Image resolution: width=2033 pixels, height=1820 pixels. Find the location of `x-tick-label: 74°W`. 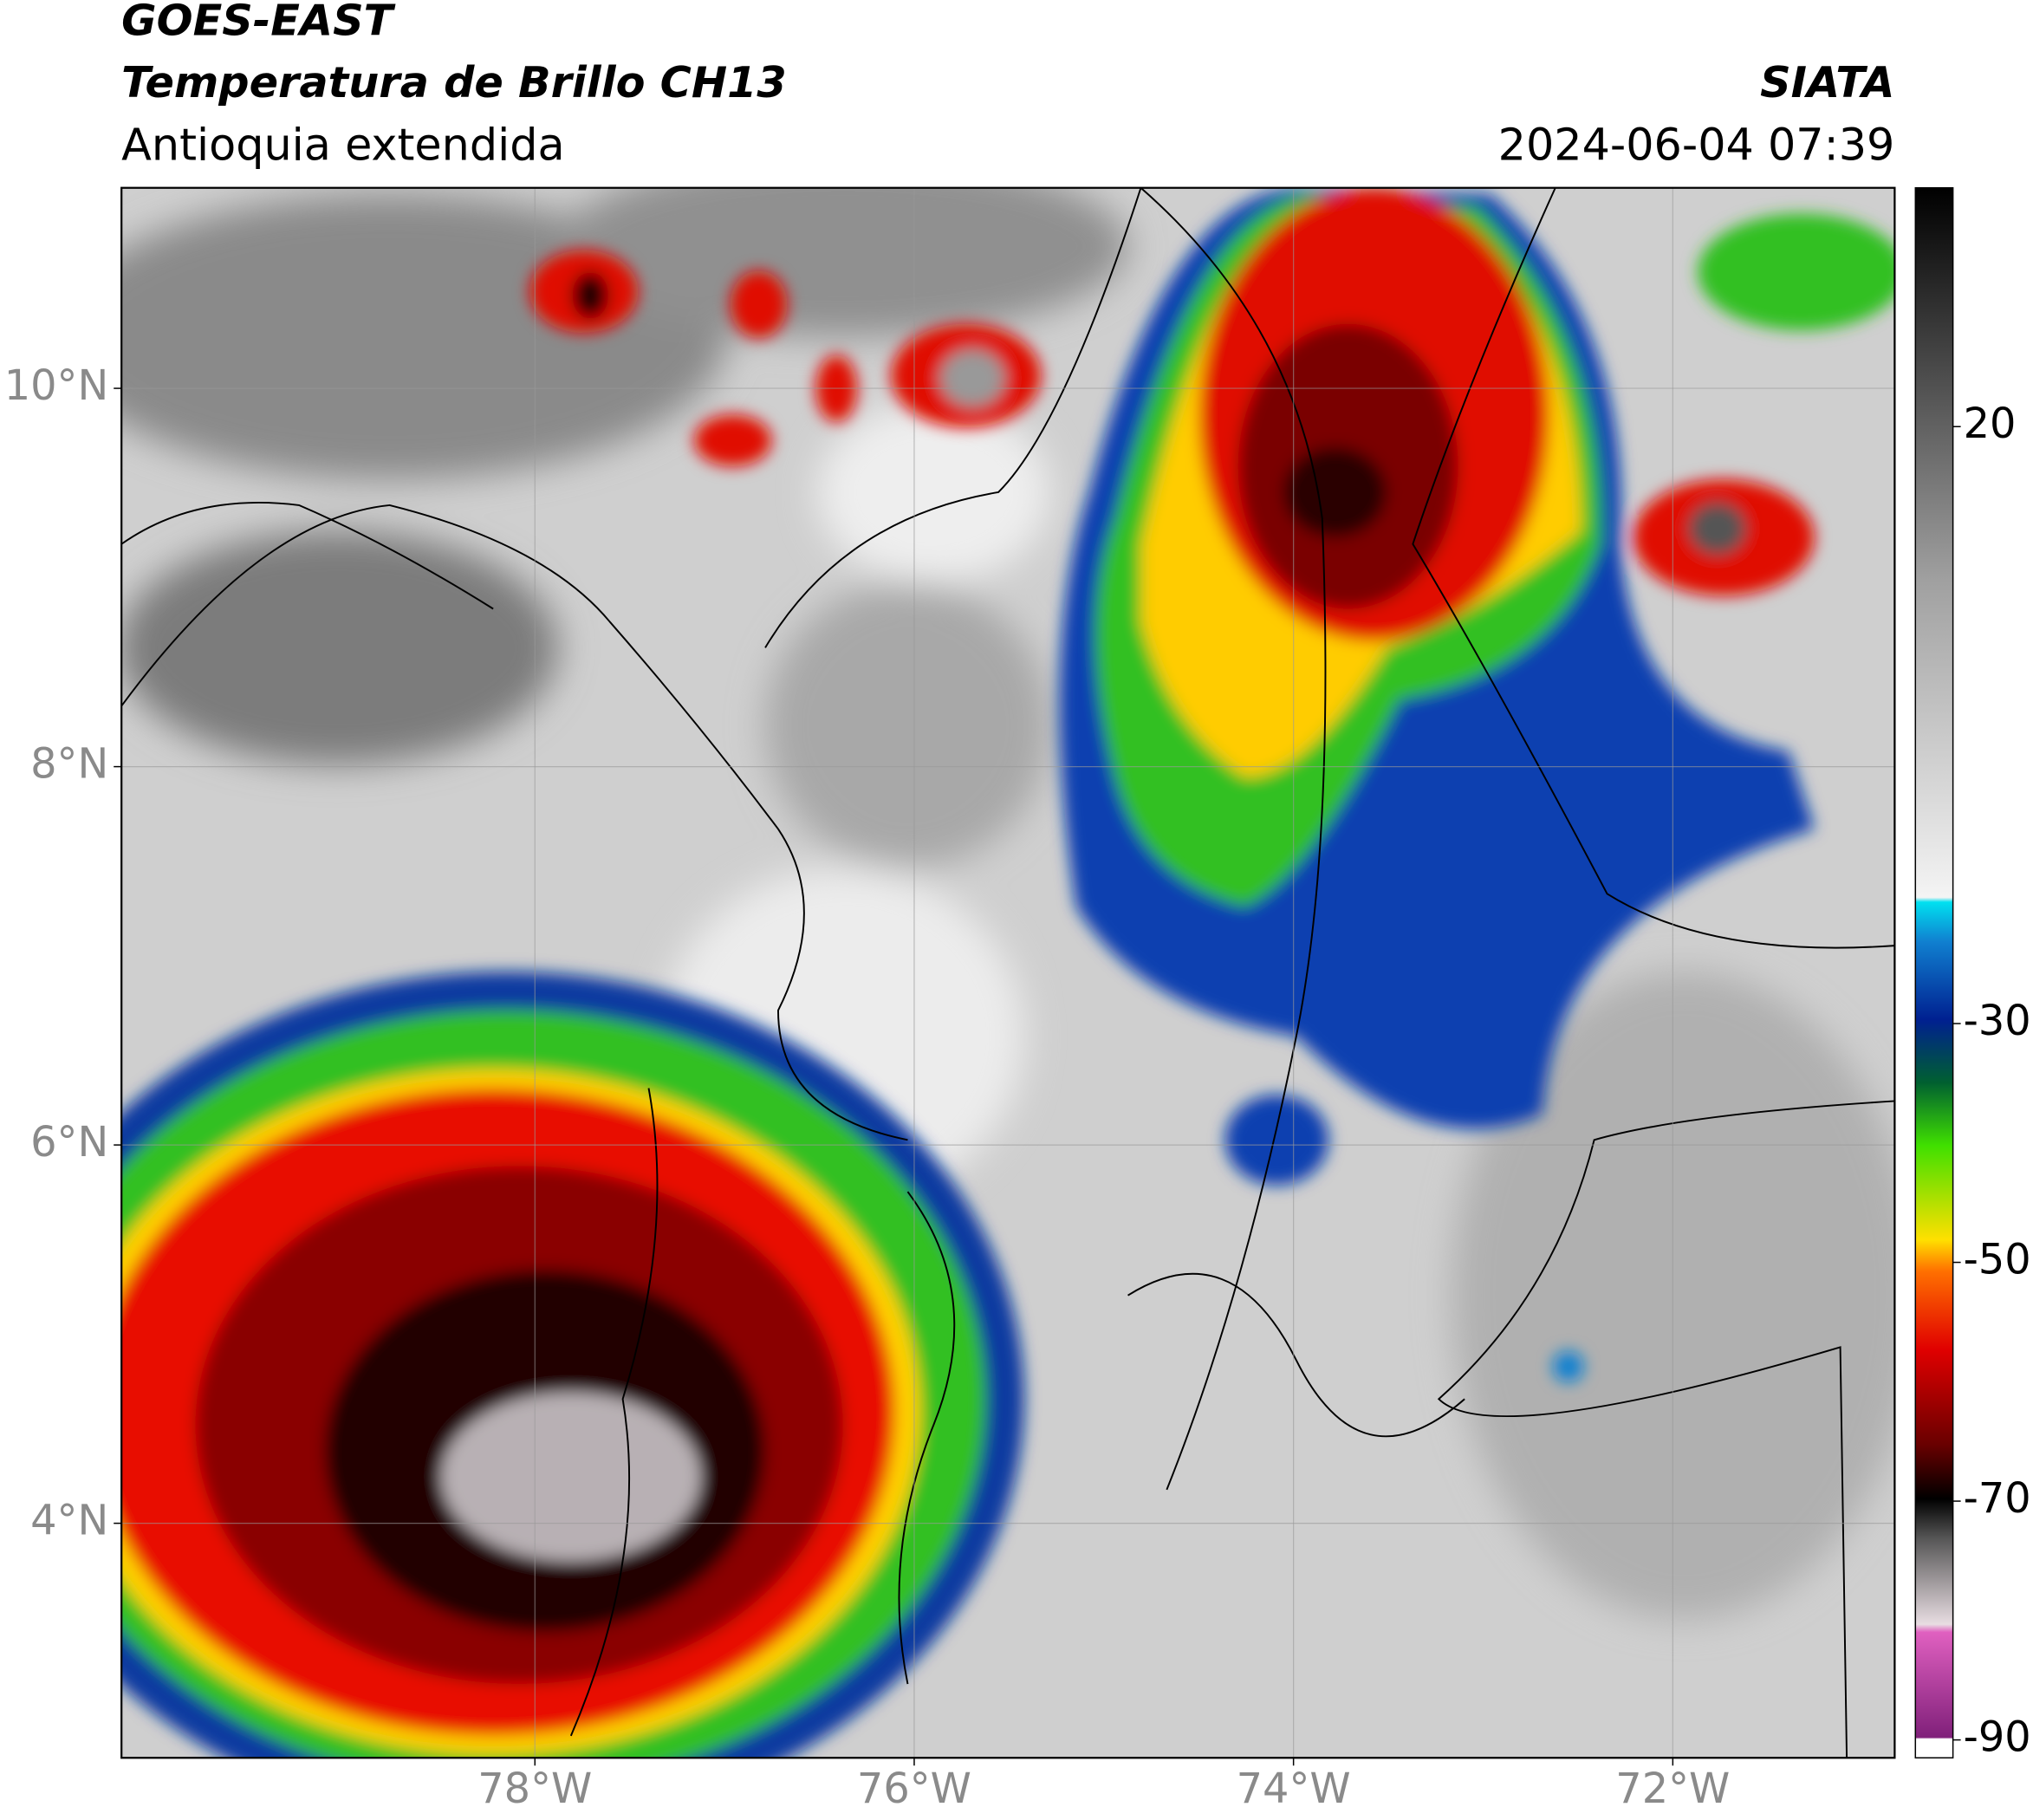

x-tick-label: 74°W is located at coordinates (1294, 1789).